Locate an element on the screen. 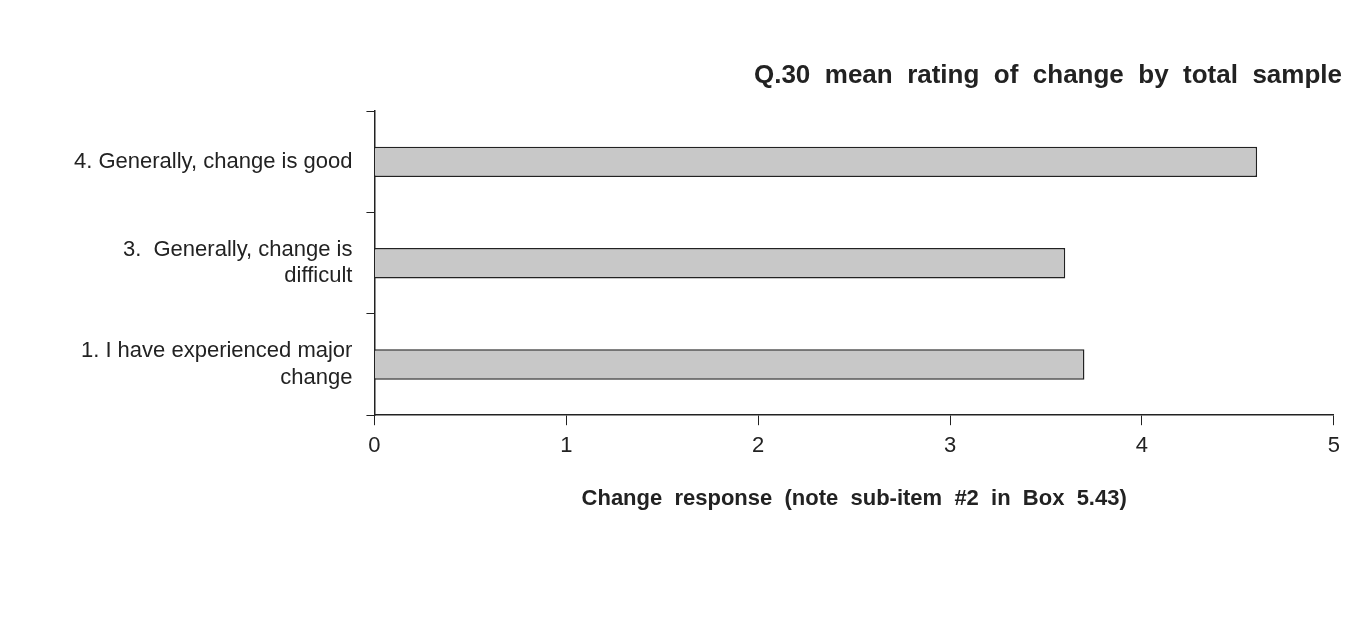 This screenshot has width=1348, height=636. x-tick-label: 0 is located at coordinates (374, 445).